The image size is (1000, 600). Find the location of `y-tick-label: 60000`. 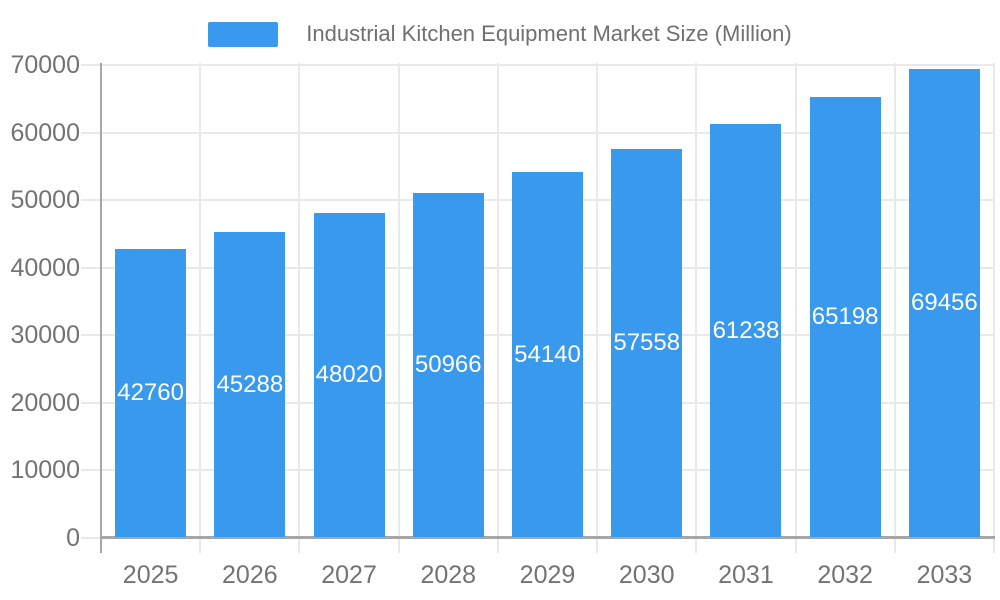

y-tick-label: 60000 is located at coordinates (45, 132).